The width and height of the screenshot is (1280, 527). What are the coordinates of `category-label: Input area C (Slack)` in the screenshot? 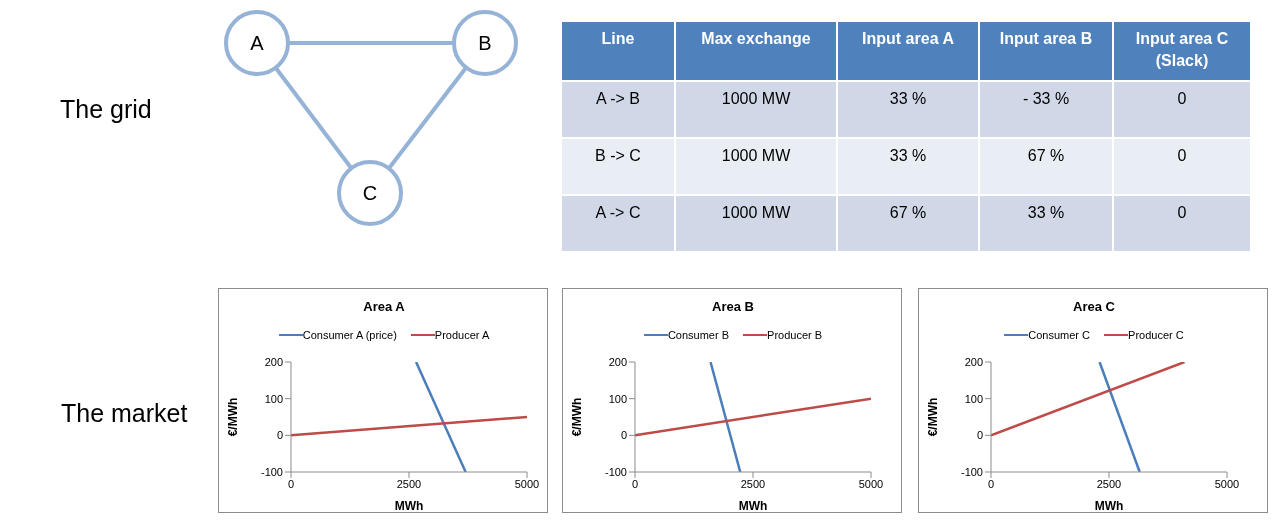 It's located at (1182, 51).